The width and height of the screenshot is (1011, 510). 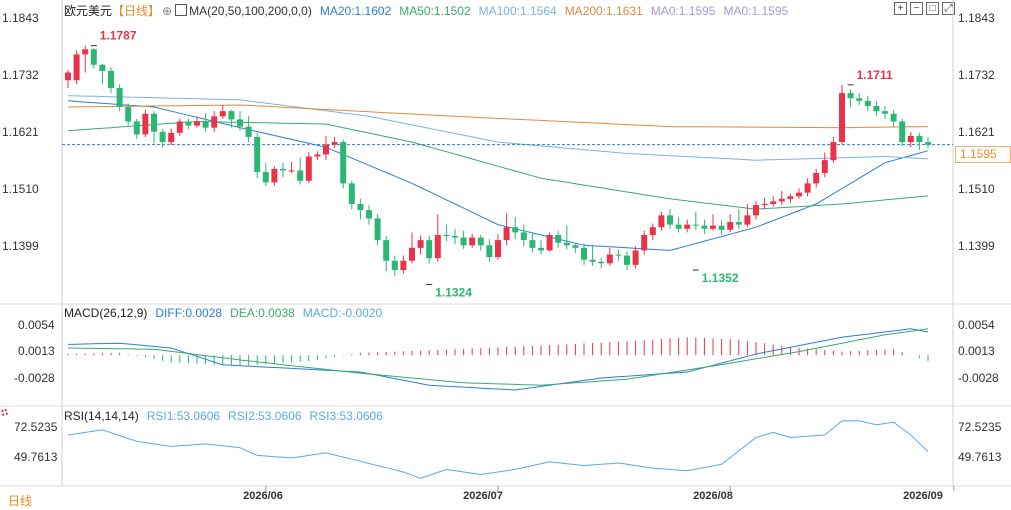 I want to click on macd-dea-line, so click(x=498, y=357).